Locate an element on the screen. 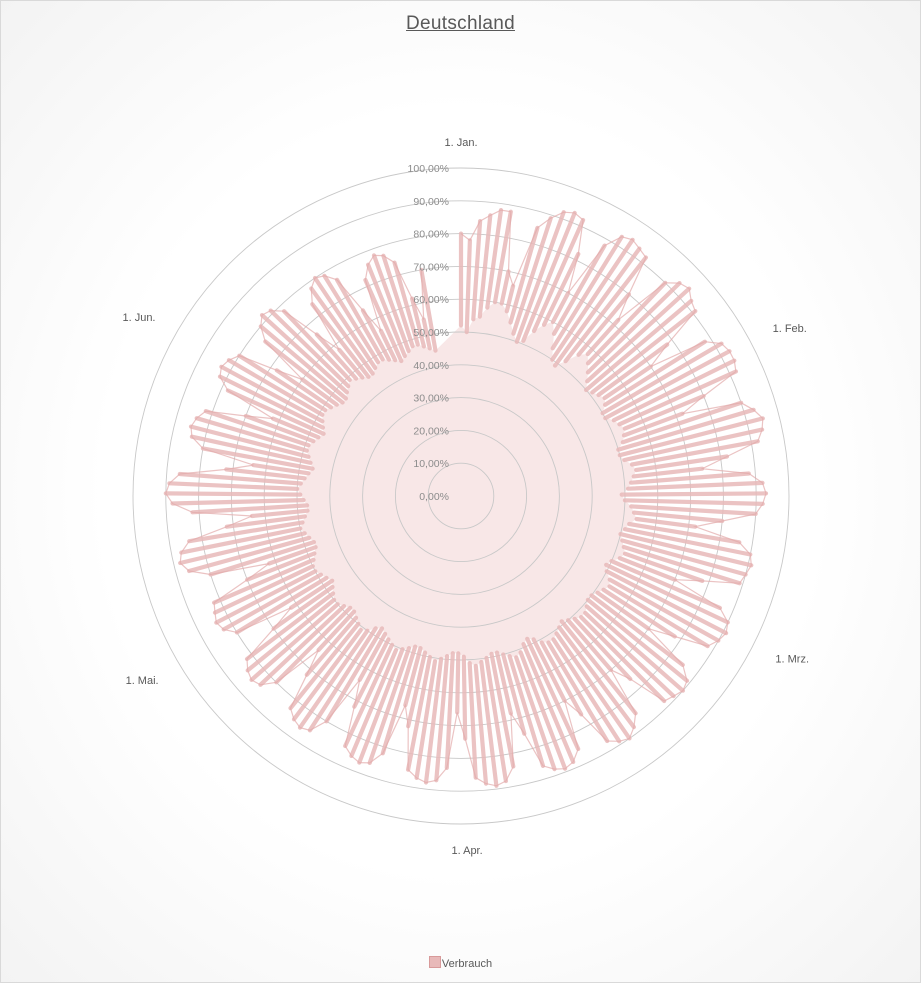 The width and height of the screenshot is (921, 983). r-tick-label-3: 30,00% is located at coordinates (431, 399).